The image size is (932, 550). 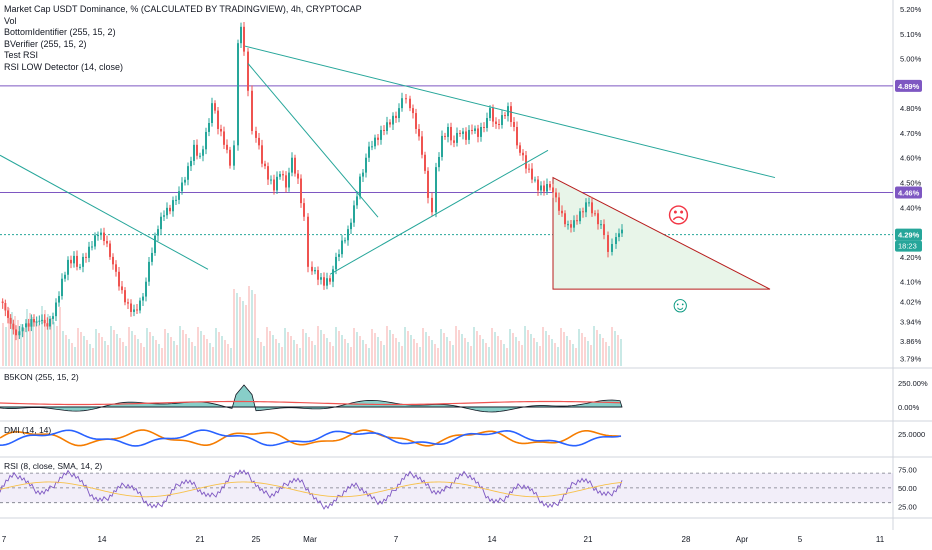 What do you see at coordinates (911, 302) in the screenshot?
I see `y-tick-label: 4.02%` at bounding box center [911, 302].